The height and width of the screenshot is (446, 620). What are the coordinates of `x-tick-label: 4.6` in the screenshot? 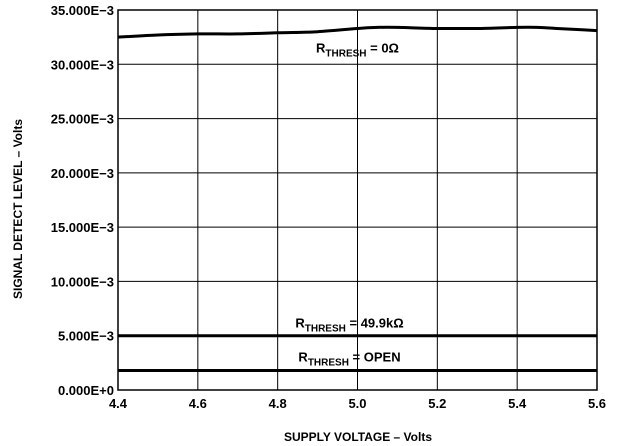 It's located at (198, 403).